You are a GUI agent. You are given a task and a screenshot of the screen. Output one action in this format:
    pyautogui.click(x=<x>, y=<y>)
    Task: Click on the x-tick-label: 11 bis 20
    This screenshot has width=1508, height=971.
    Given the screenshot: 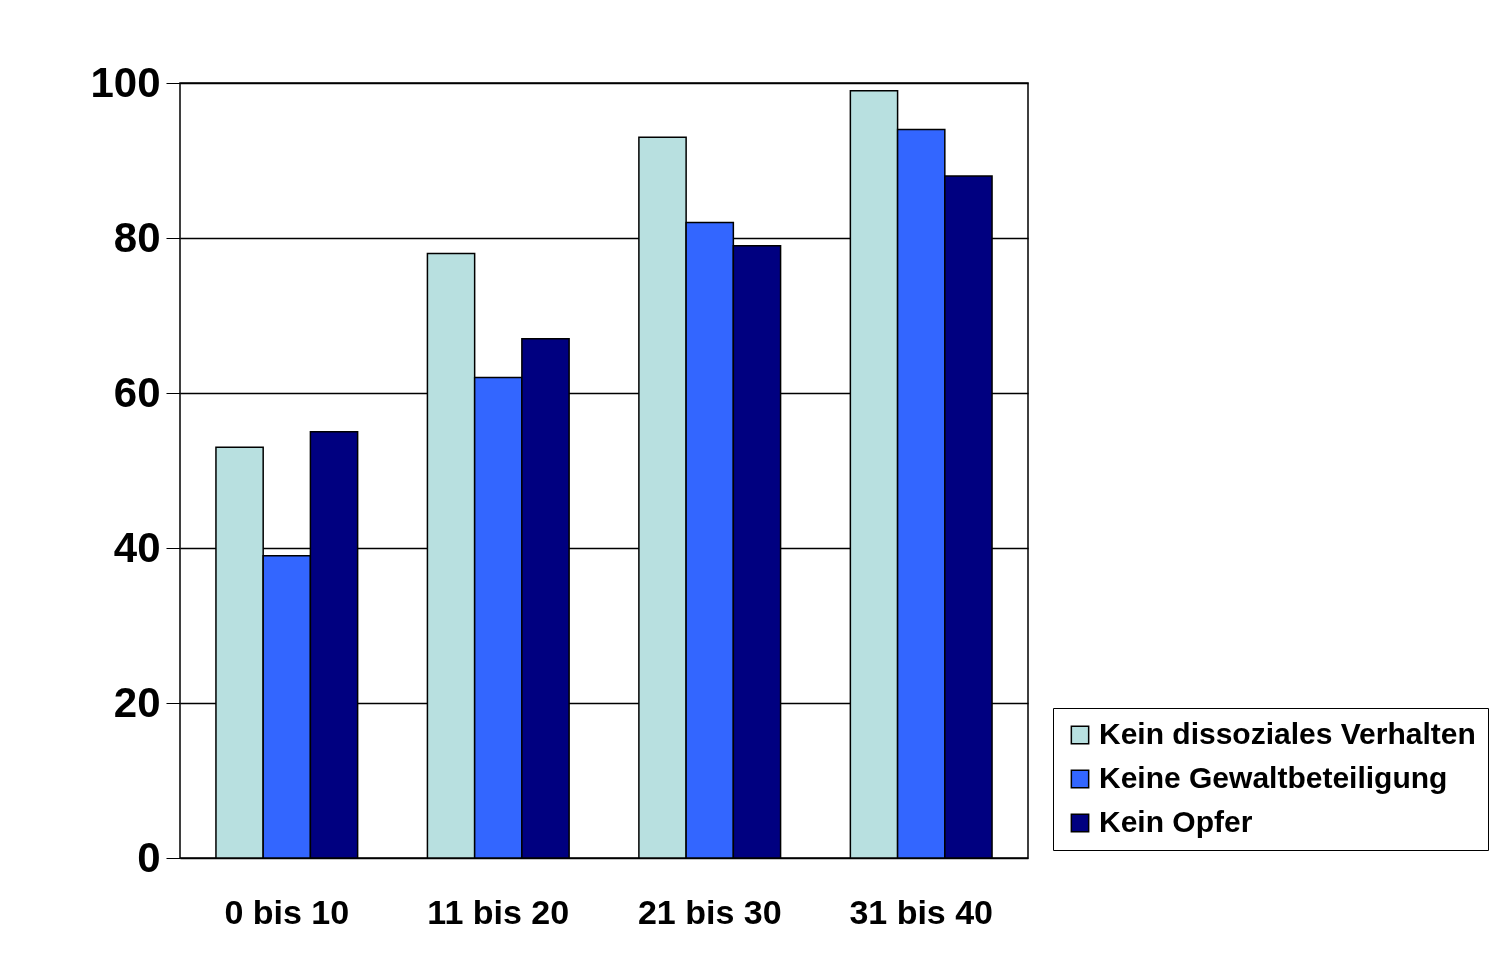 What is the action you would take?
    pyautogui.click(x=498, y=911)
    